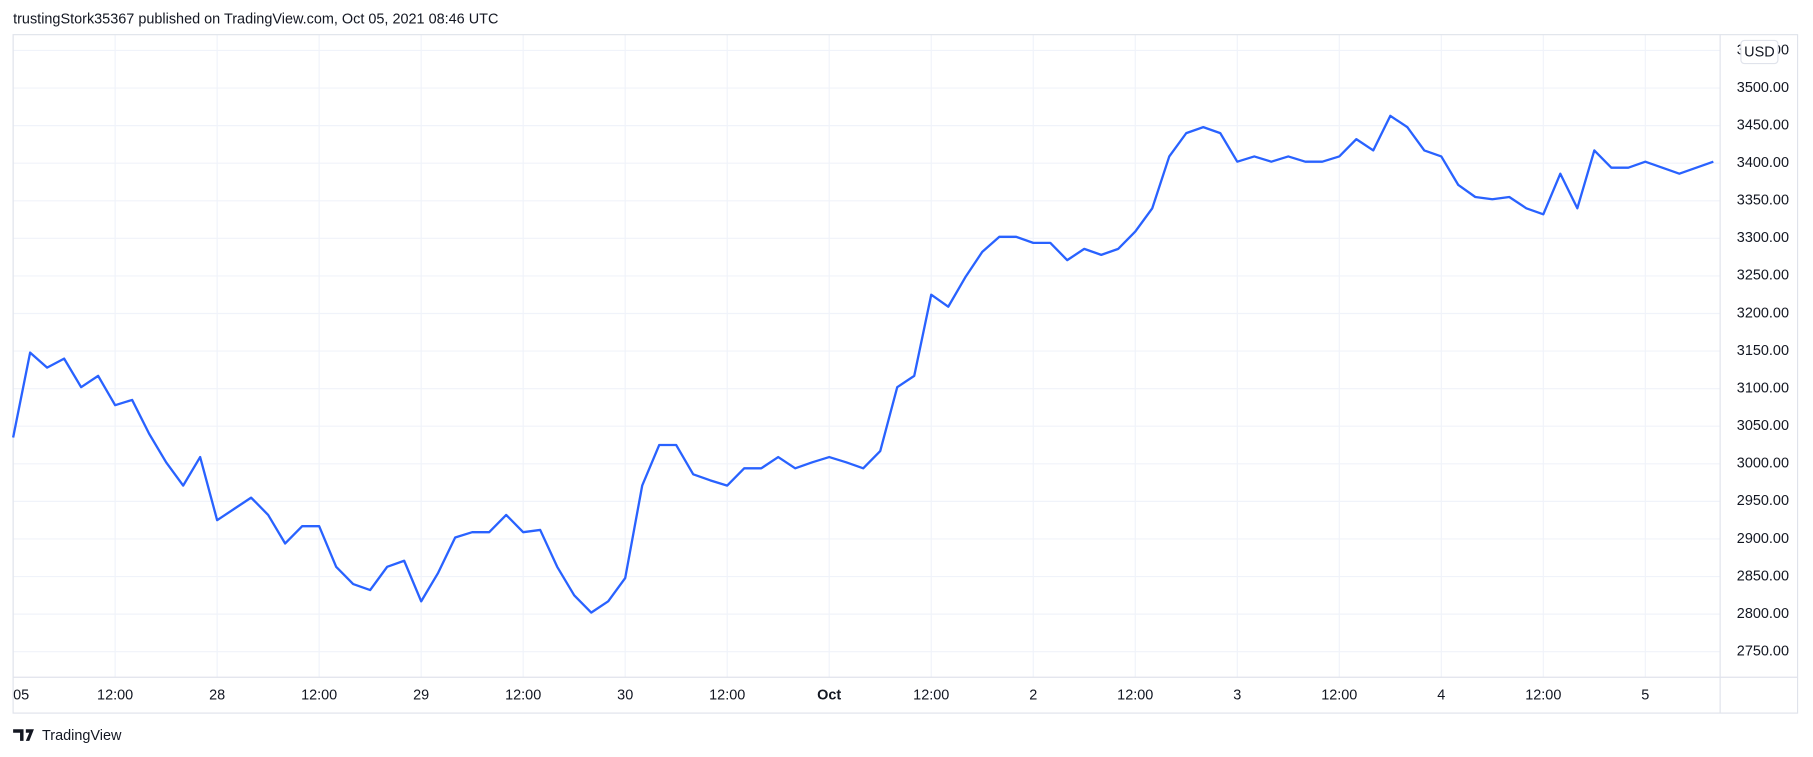  I want to click on x-tick-label: Oct, so click(829, 696).